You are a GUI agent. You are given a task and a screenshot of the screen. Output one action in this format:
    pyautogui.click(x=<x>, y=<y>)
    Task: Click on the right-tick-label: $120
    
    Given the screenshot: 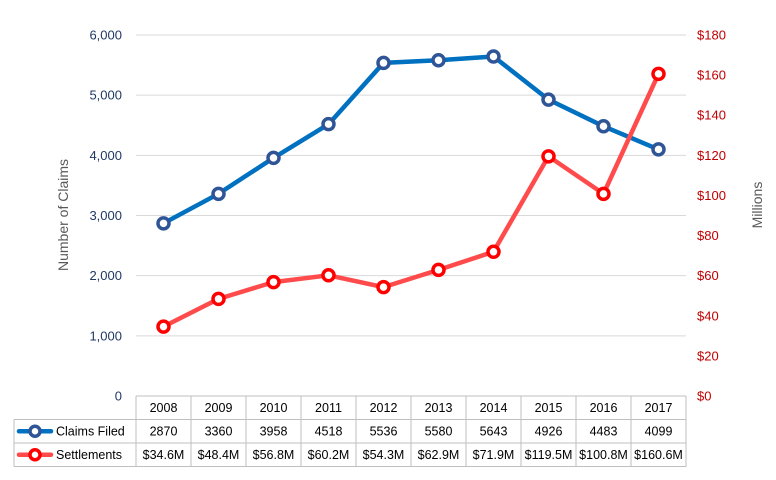 What is the action you would take?
    pyautogui.click(x=711, y=155)
    